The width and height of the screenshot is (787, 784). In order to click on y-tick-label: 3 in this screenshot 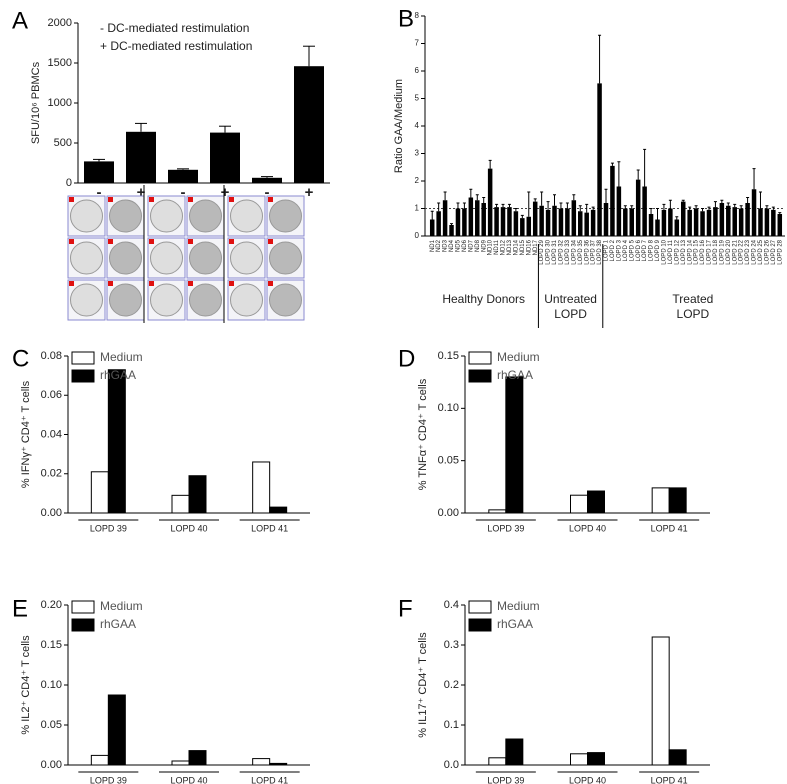, I will do `click(417, 153)`.